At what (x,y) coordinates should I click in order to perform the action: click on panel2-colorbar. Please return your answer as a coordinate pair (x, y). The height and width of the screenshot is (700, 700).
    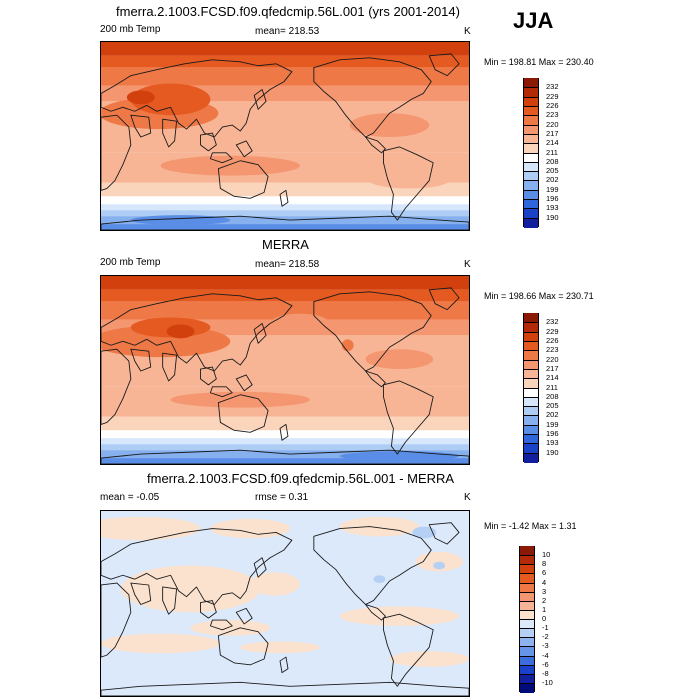
    Looking at the image, I should click on (531, 388).